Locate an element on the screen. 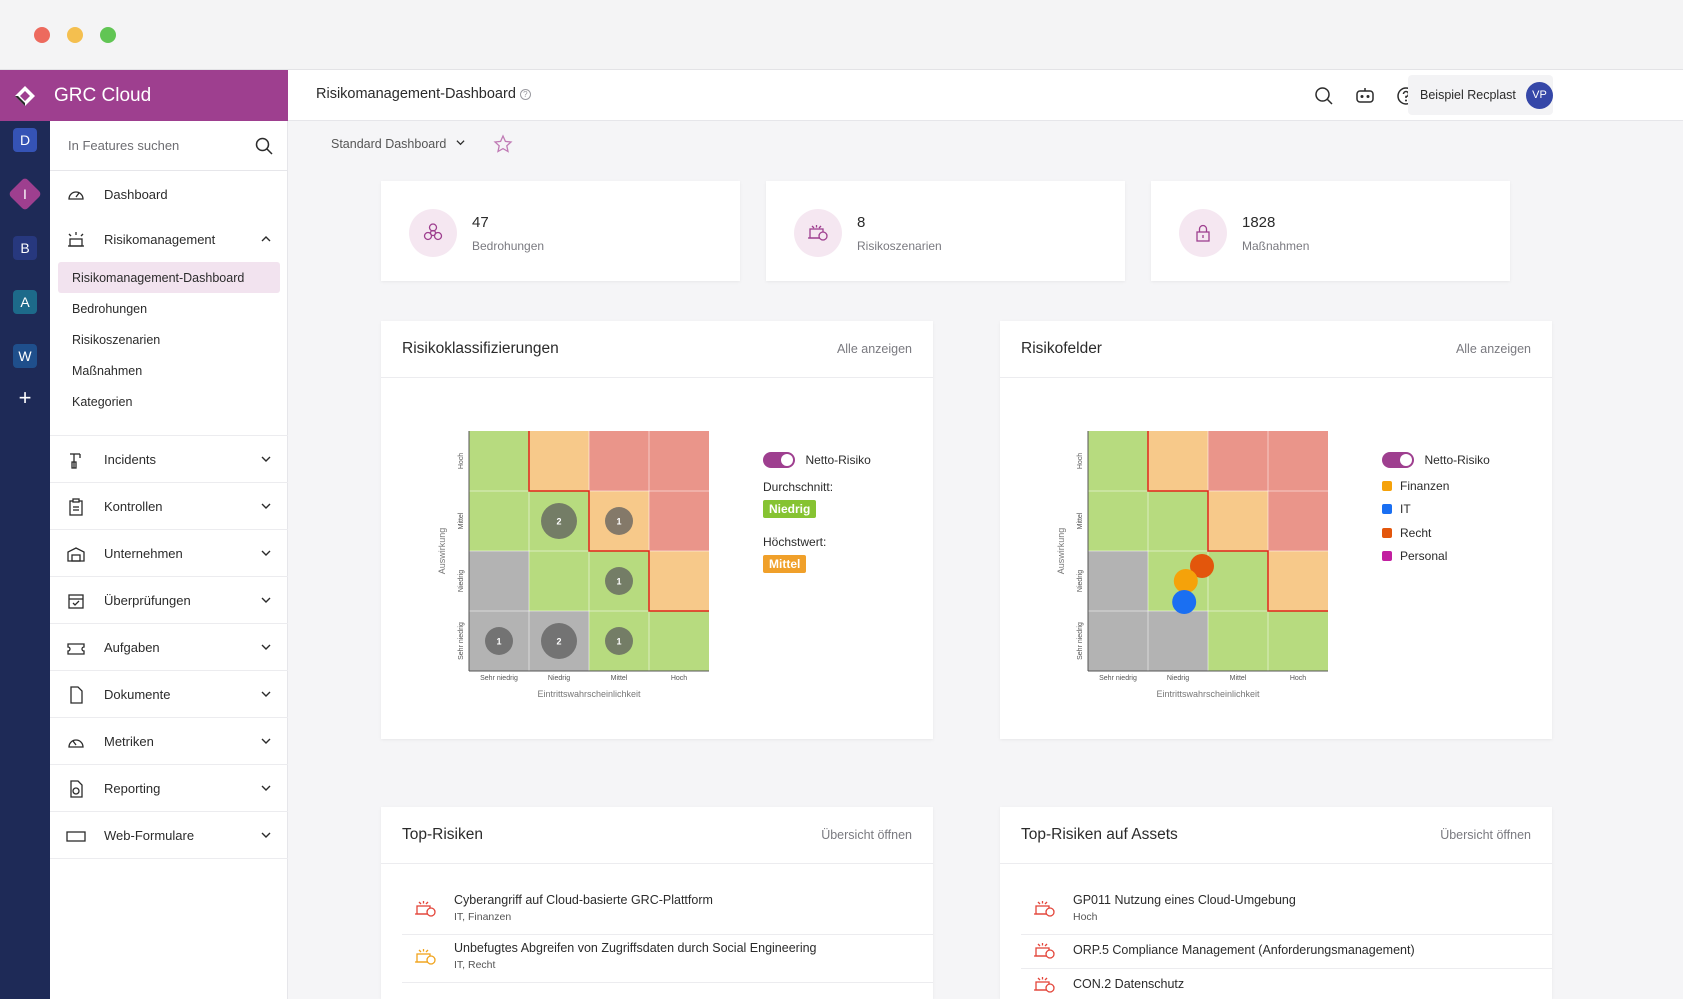 The image size is (1683, 999). sidebar-item-ueberpruefungen: Überprüfungen is located at coordinates (169, 600).